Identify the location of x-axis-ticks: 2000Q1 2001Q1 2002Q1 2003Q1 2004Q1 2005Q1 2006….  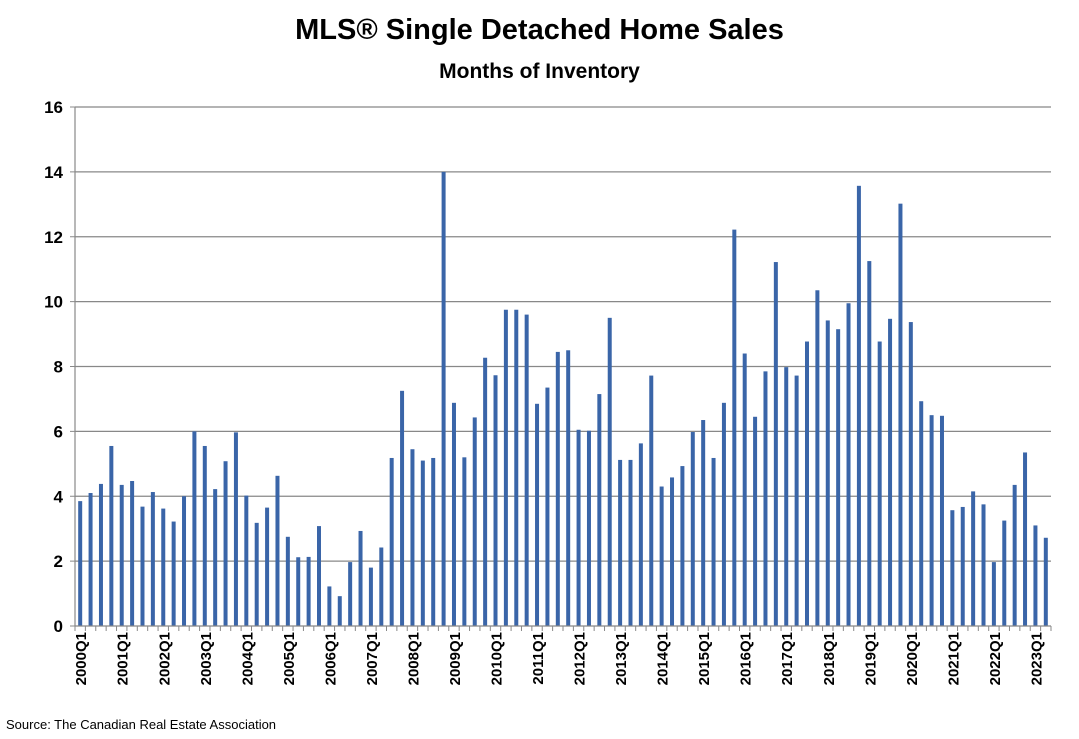
(562, 655).